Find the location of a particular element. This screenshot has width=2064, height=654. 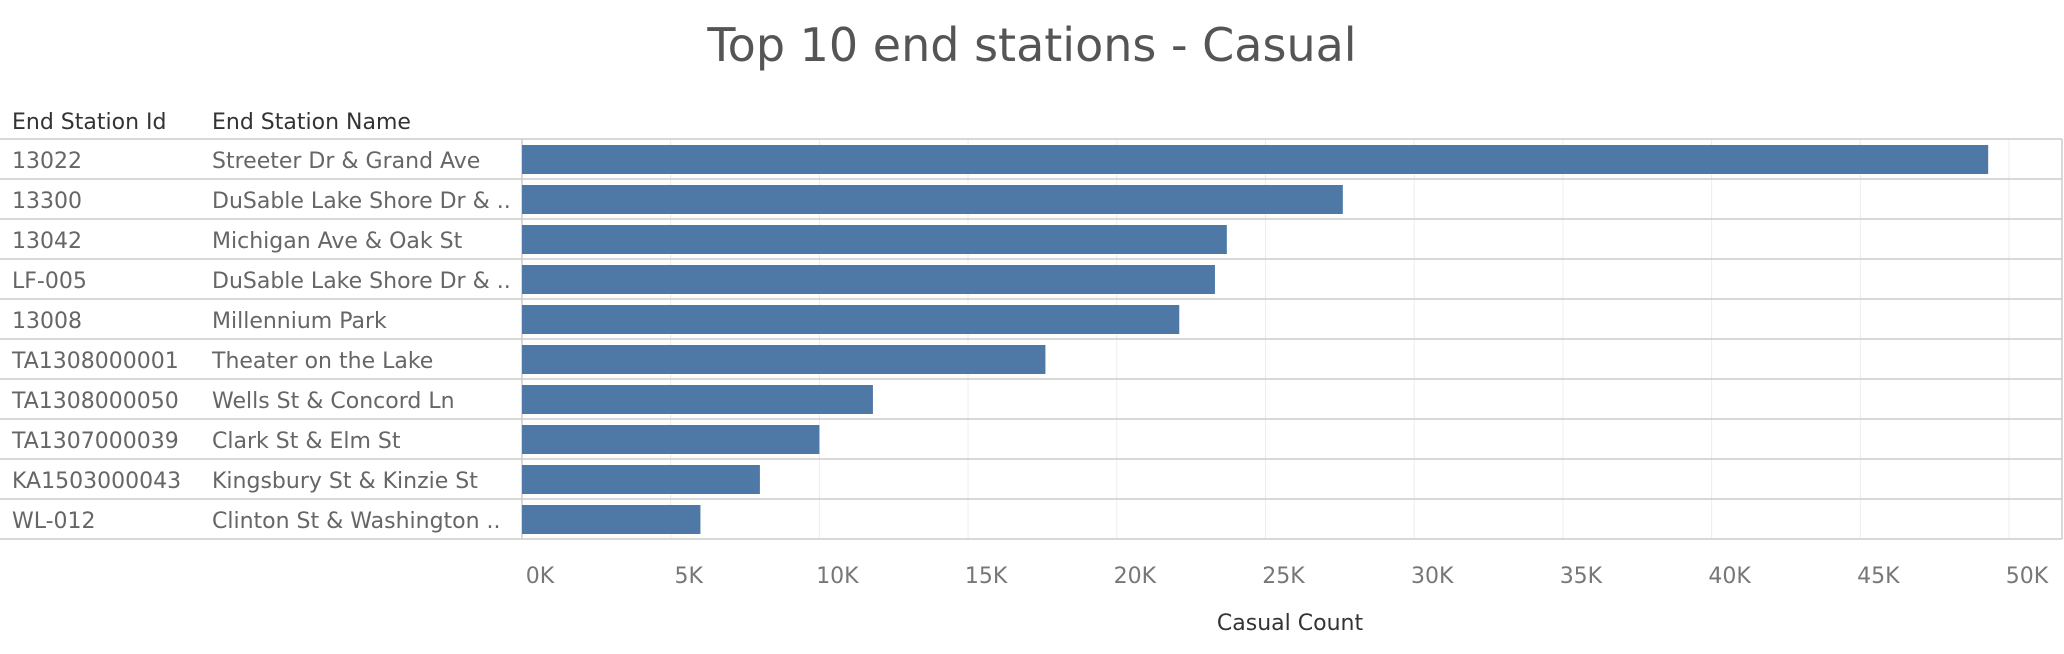

station-name-cell: Kingsbury St & Kinzie St is located at coordinates (345, 481).